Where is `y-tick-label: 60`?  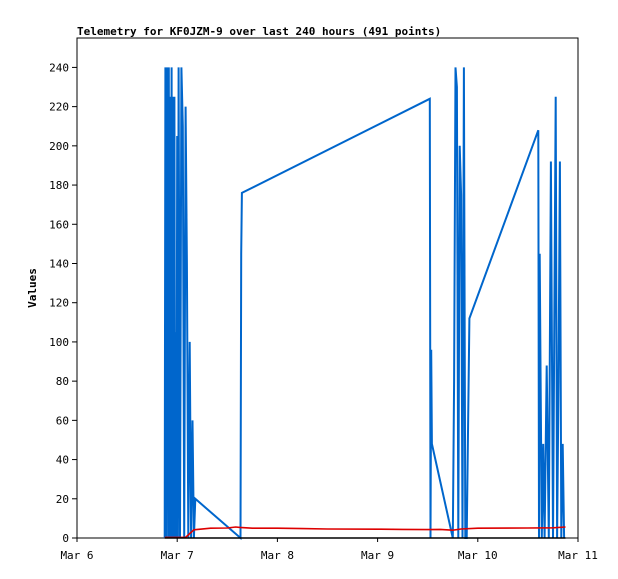 y-tick-label: 60 is located at coordinates (62, 420).